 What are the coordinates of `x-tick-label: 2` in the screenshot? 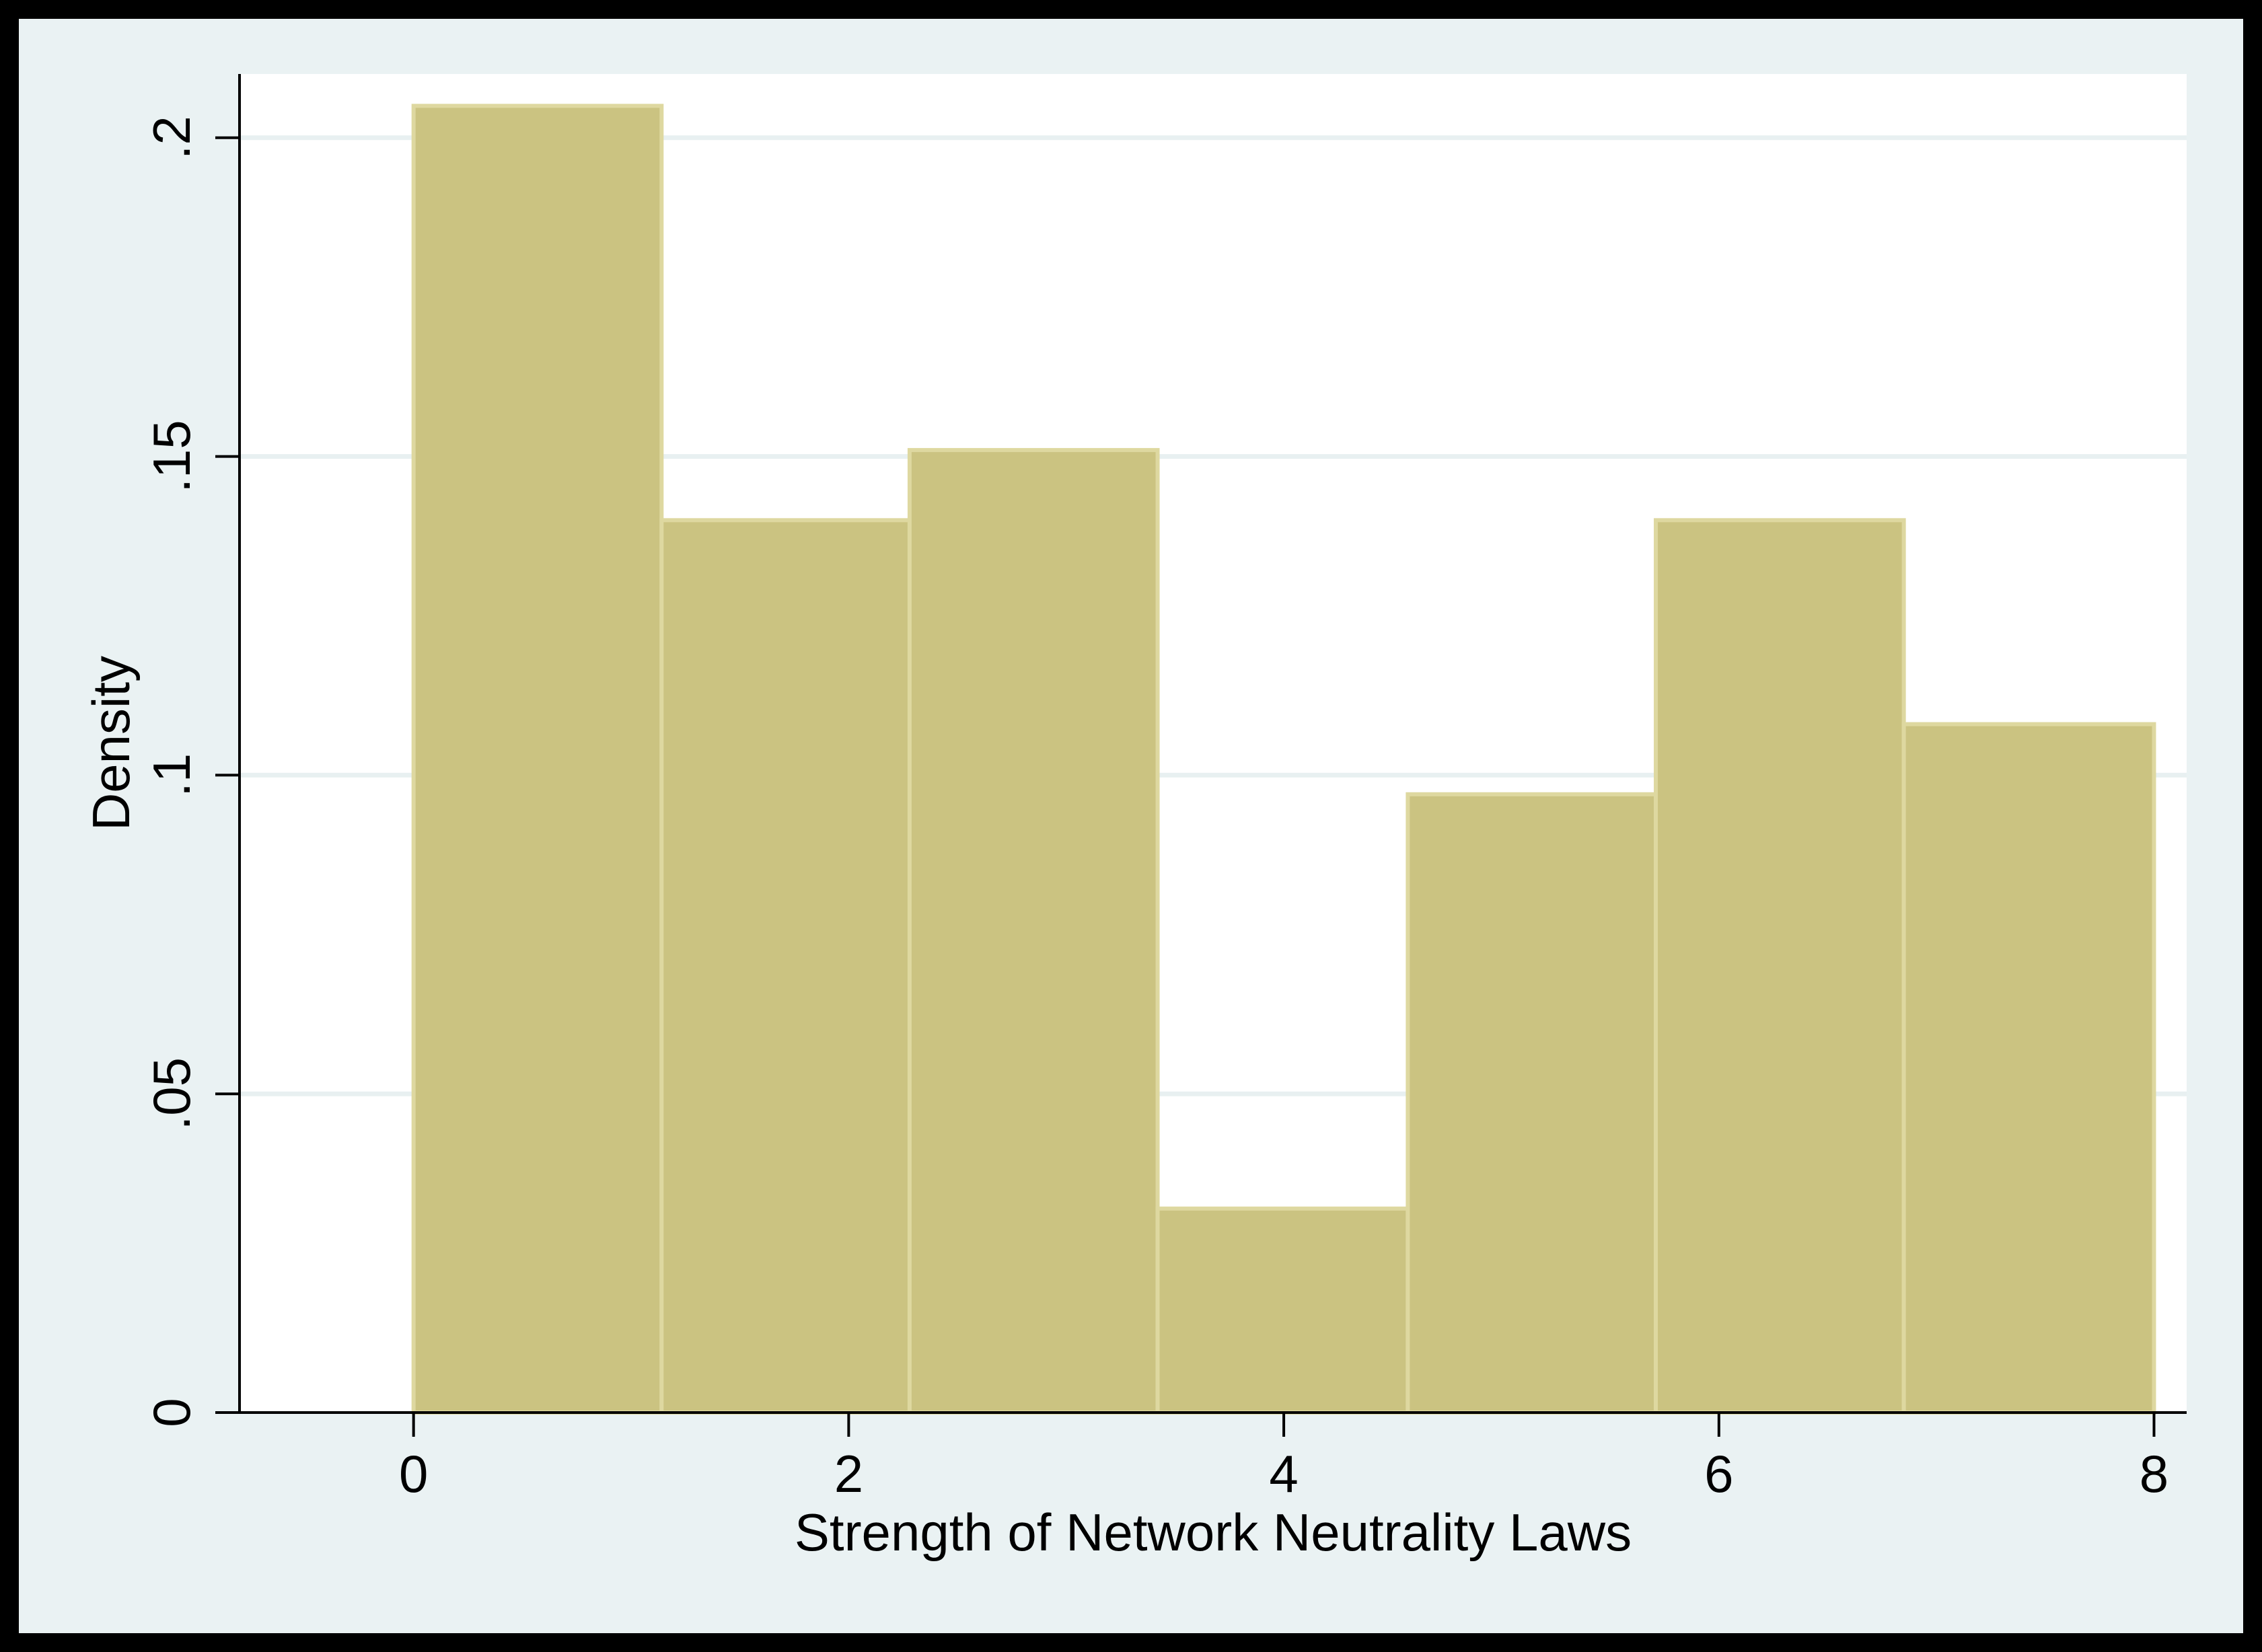 It's located at (848, 1473).